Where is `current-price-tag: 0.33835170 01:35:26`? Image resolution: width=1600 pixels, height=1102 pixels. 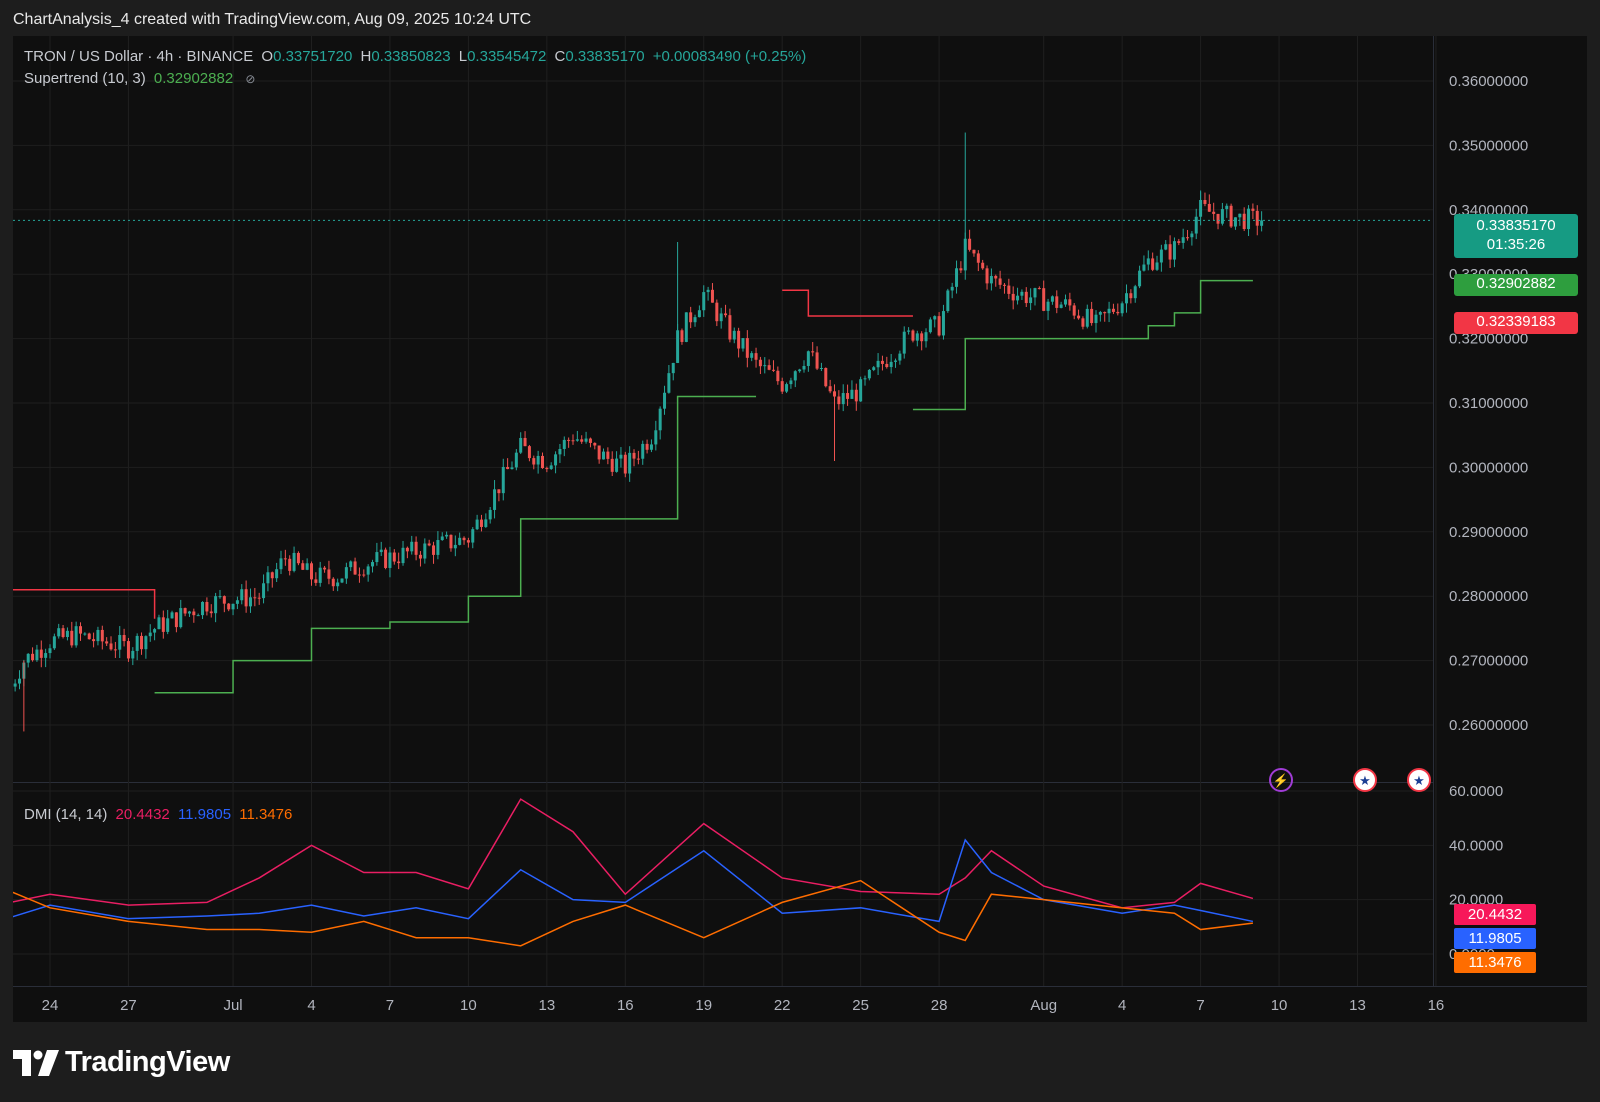 current-price-tag: 0.33835170 01:35:26 is located at coordinates (1516, 236).